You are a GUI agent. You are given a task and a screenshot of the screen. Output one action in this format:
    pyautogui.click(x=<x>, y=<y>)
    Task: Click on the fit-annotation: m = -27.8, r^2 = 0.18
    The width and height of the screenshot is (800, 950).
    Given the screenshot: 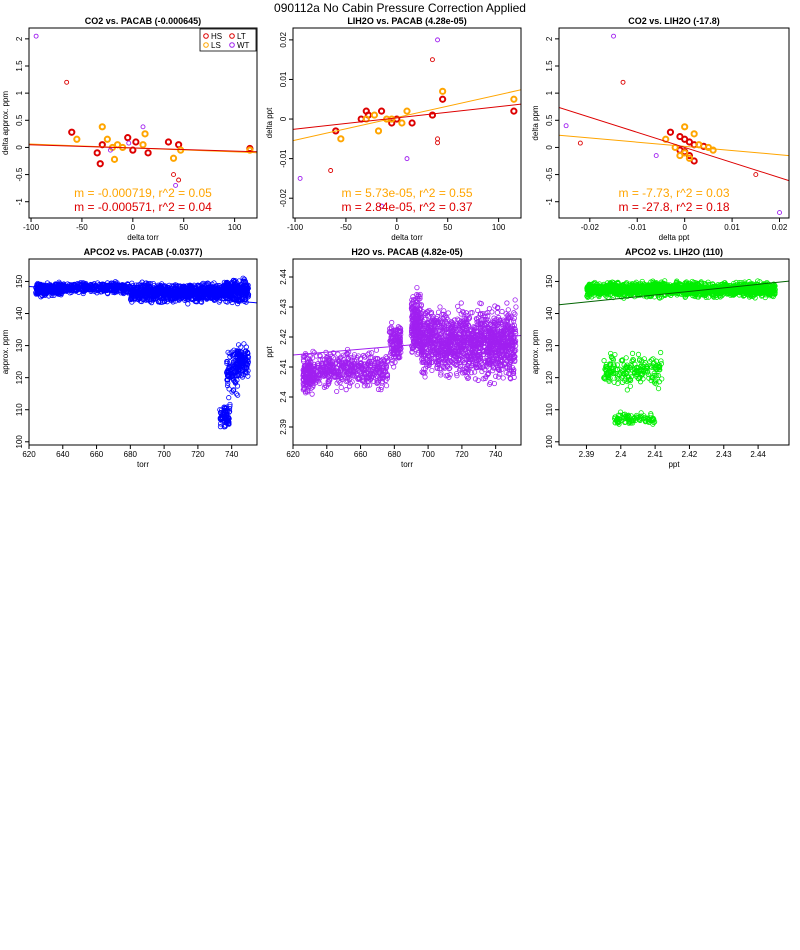 What is the action you would take?
    pyautogui.click(x=673, y=207)
    